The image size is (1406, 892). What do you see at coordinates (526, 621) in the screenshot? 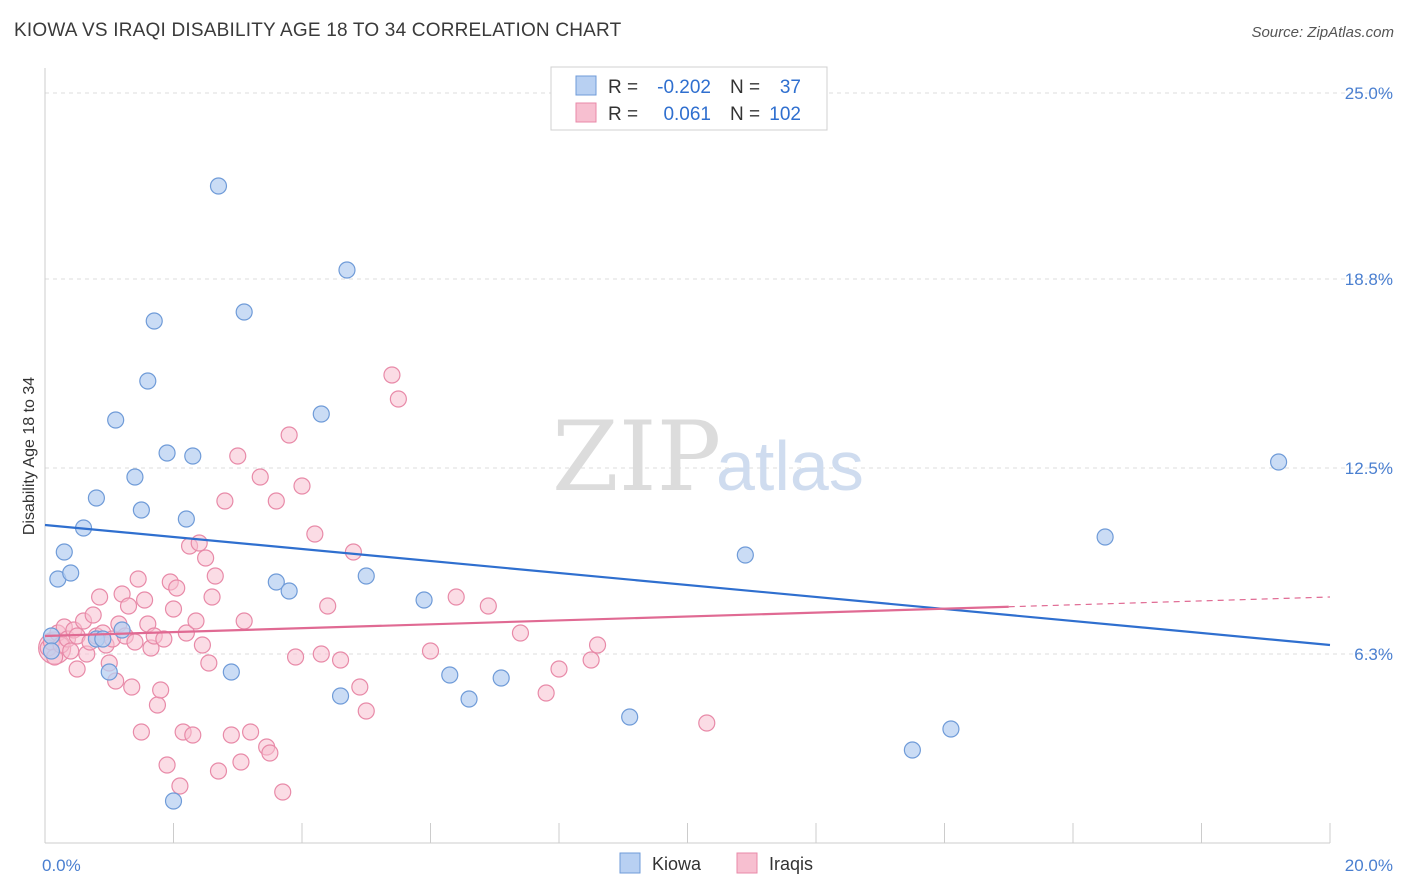
I see `iraqi-trendline` at bounding box center [526, 621].